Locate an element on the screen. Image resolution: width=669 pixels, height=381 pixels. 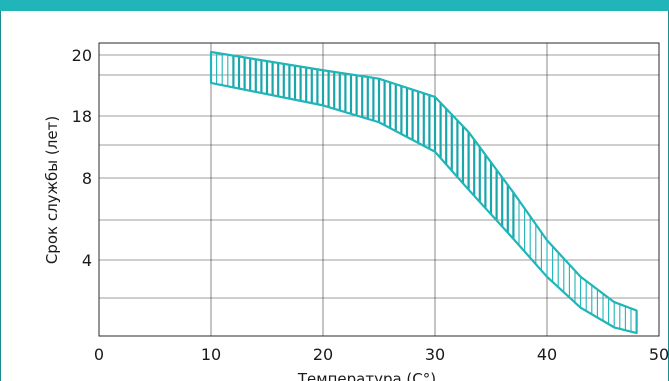
y-tick-label: 8 is located at coordinates (87, 178).